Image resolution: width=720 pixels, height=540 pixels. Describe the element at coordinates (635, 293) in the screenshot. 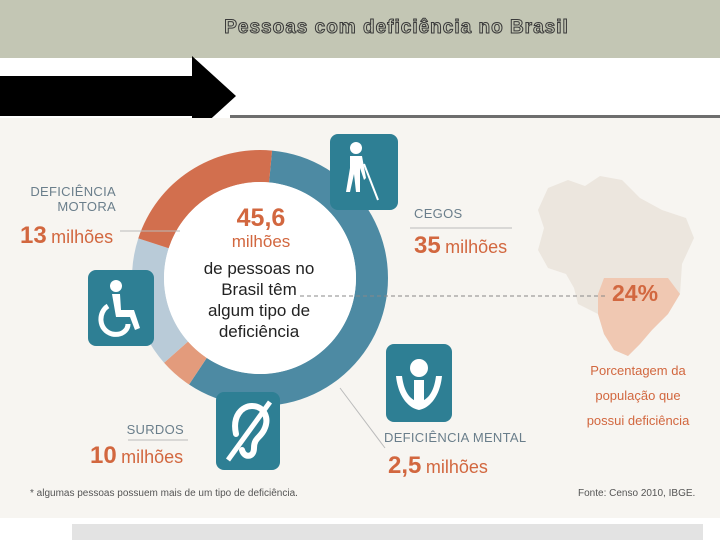

I see `map-percentage: 24%` at that location.